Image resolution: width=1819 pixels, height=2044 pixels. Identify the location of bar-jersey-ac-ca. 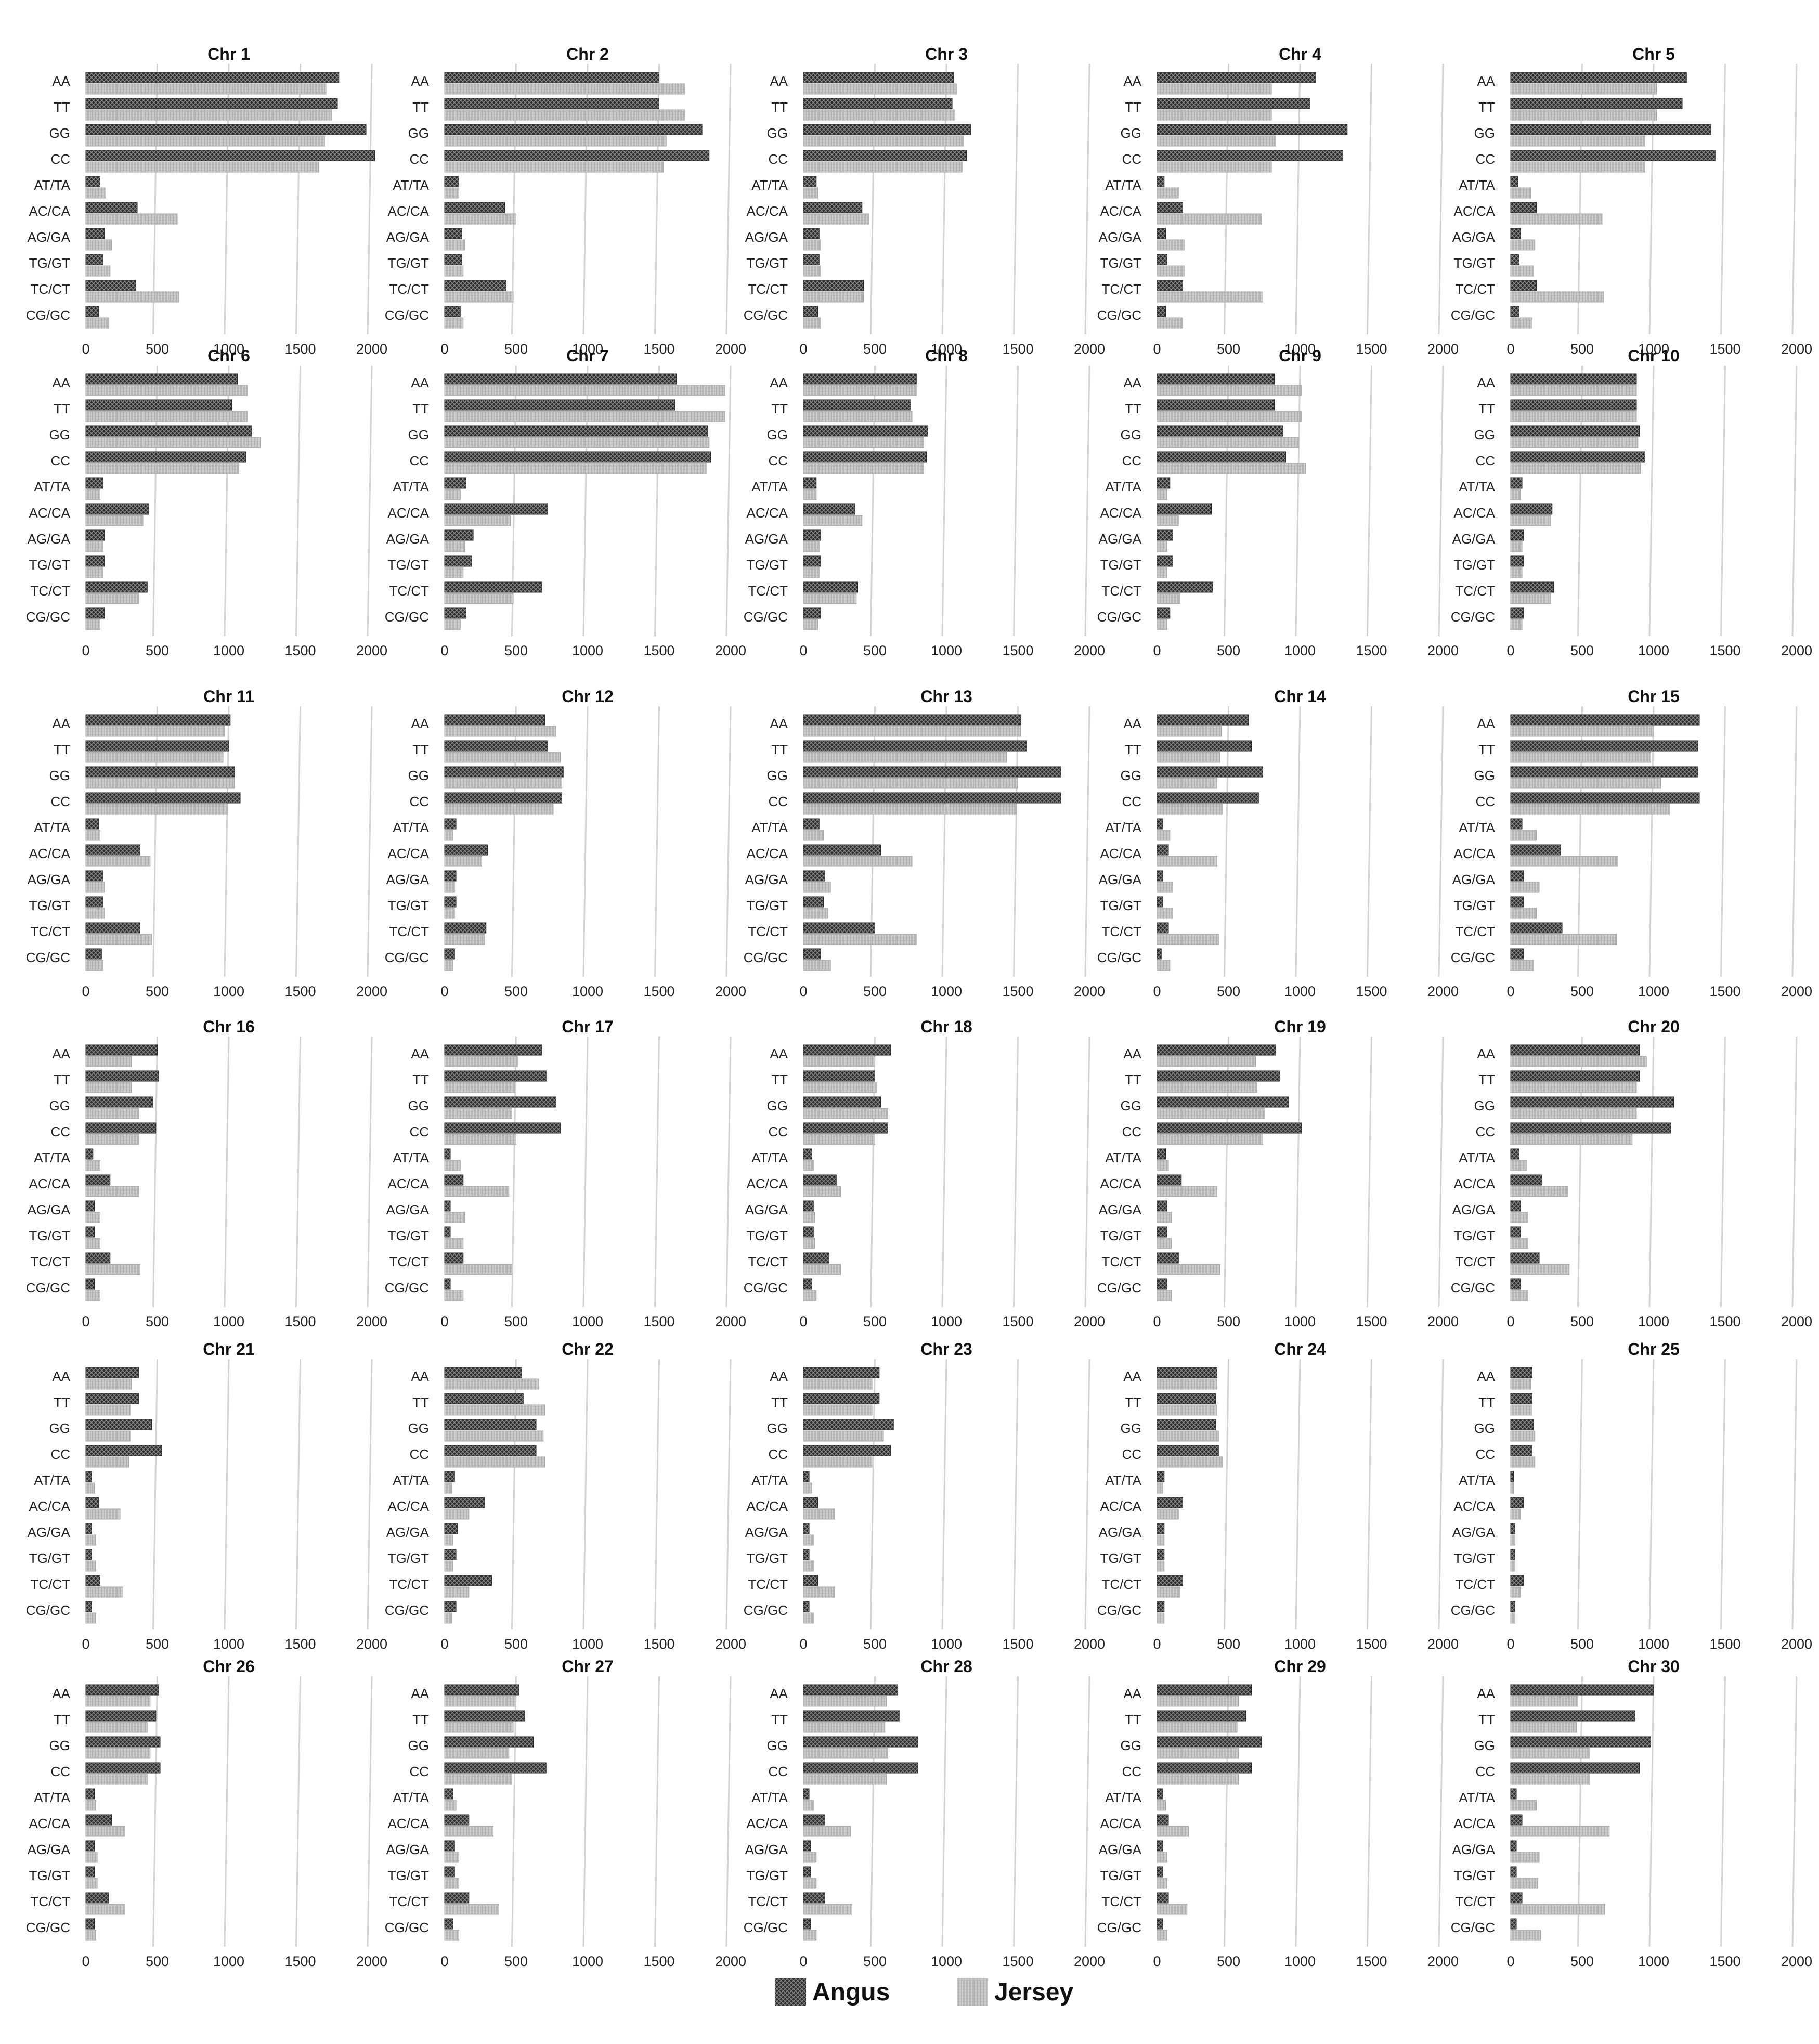
(118, 861).